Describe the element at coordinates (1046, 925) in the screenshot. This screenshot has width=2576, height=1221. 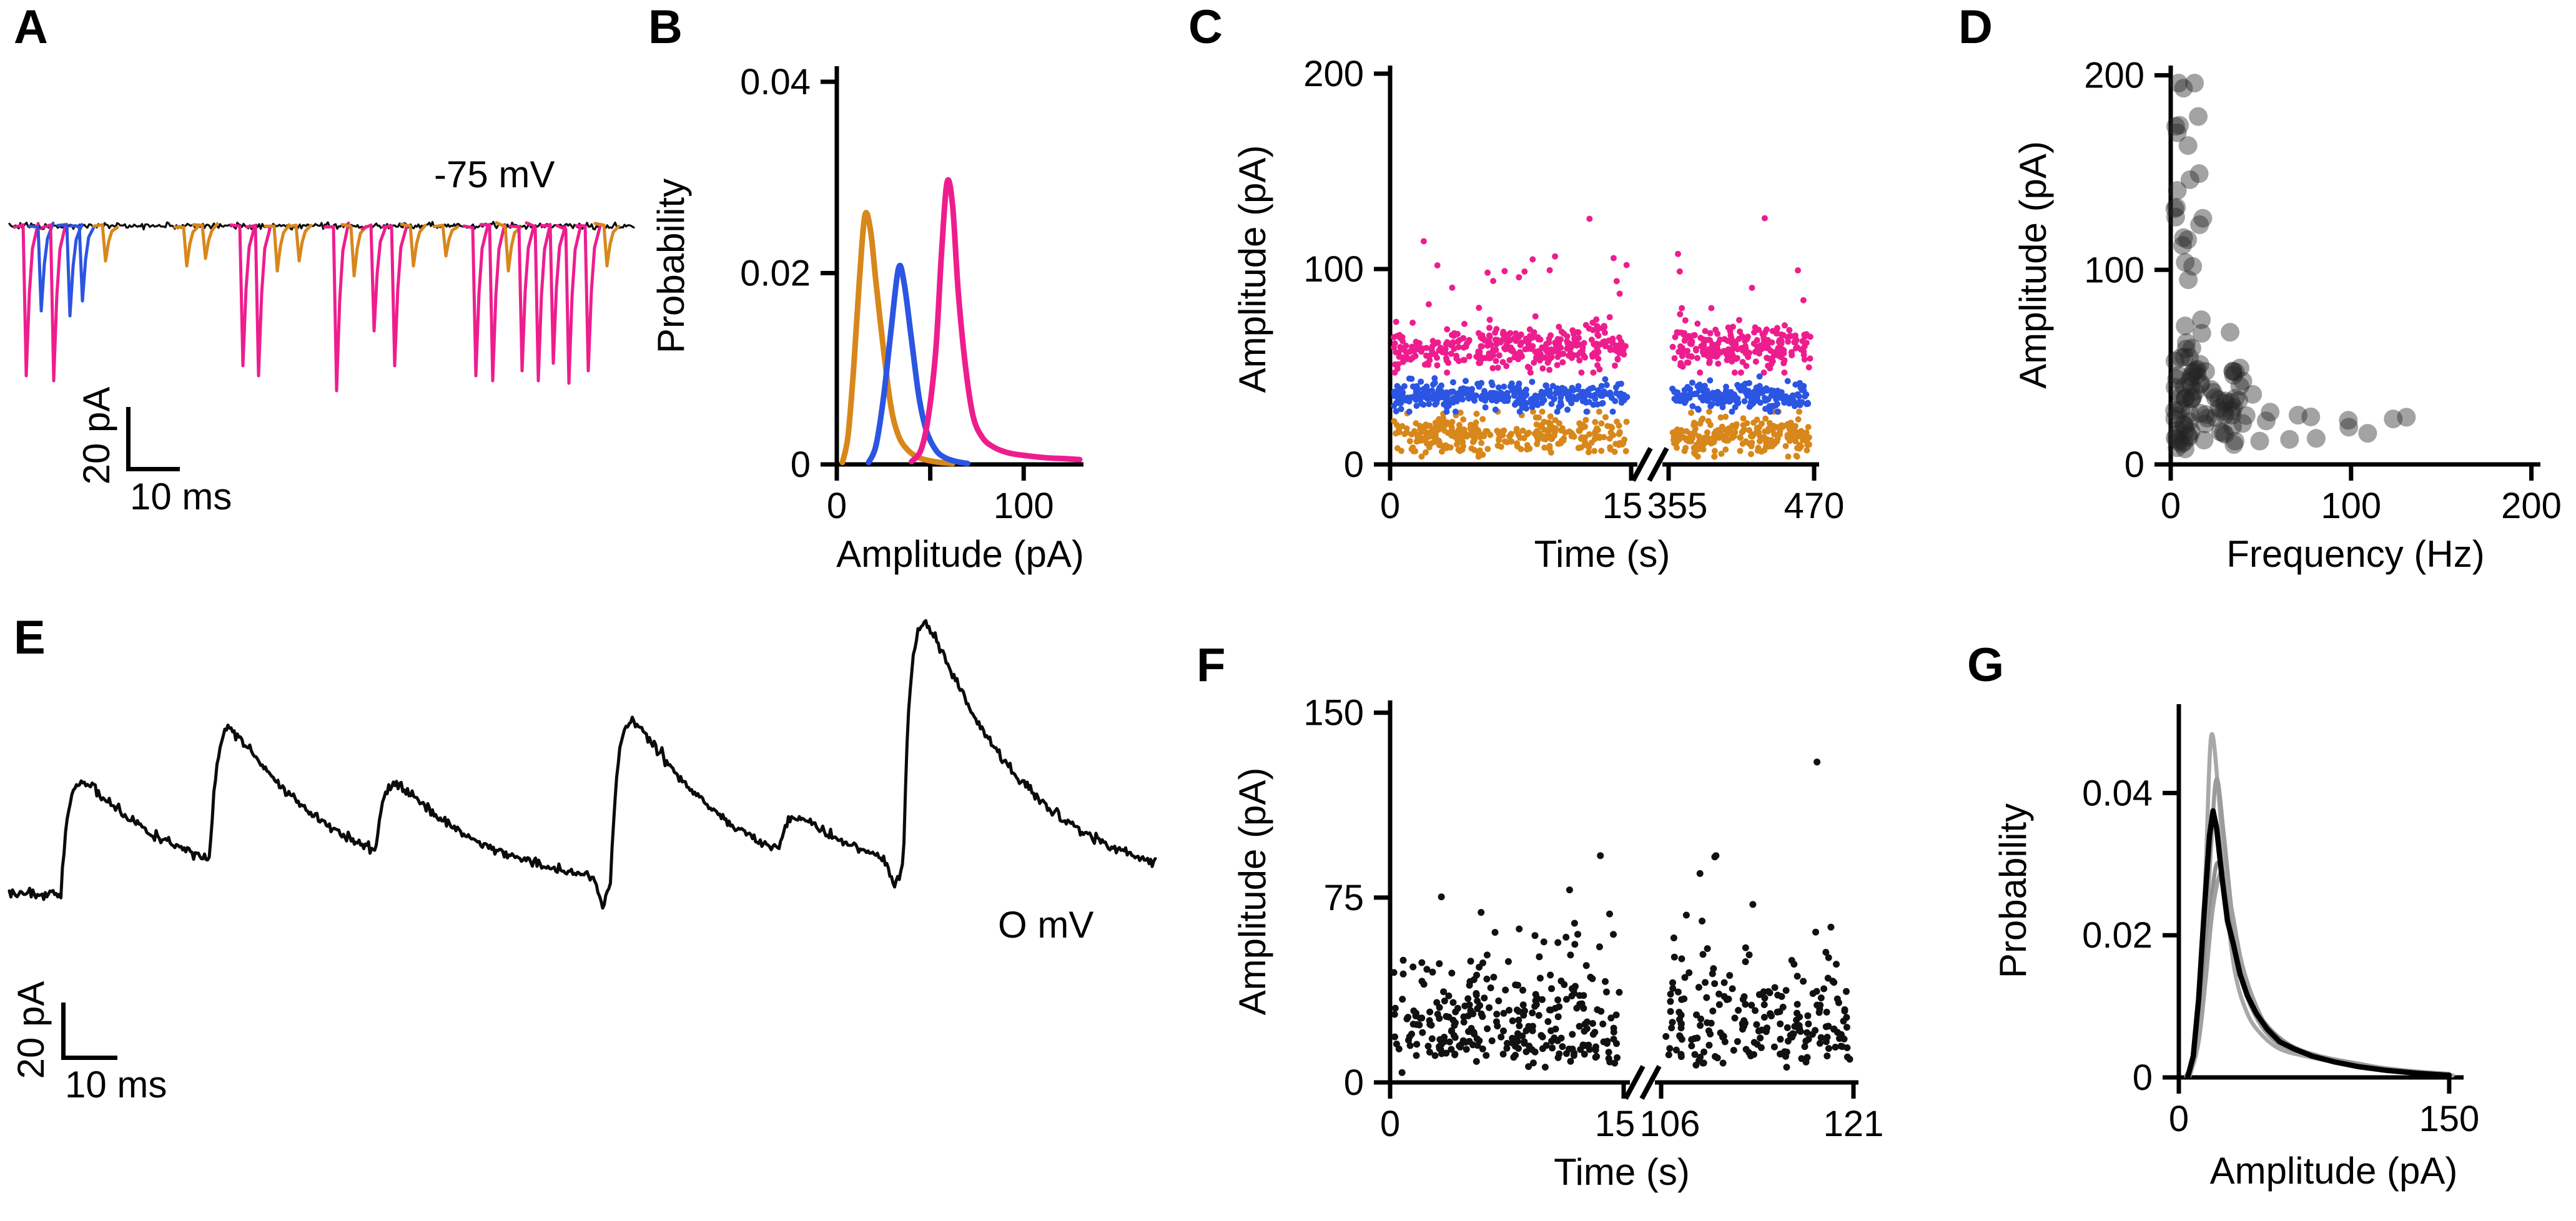
I see `holding-potential-label-e: O mV` at that location.